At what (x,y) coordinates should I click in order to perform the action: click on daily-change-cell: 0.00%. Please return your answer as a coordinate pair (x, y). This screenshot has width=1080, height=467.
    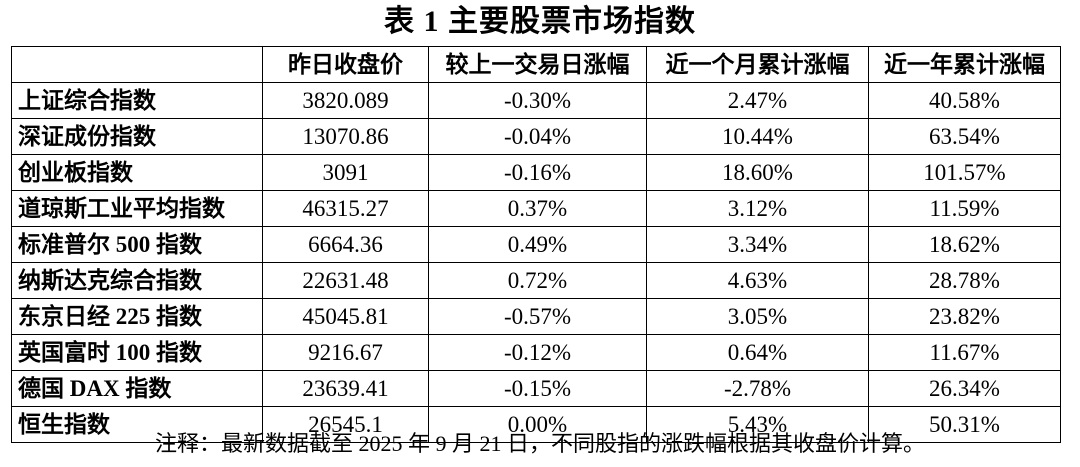
    Looking at the image, I should click on (537, 424).